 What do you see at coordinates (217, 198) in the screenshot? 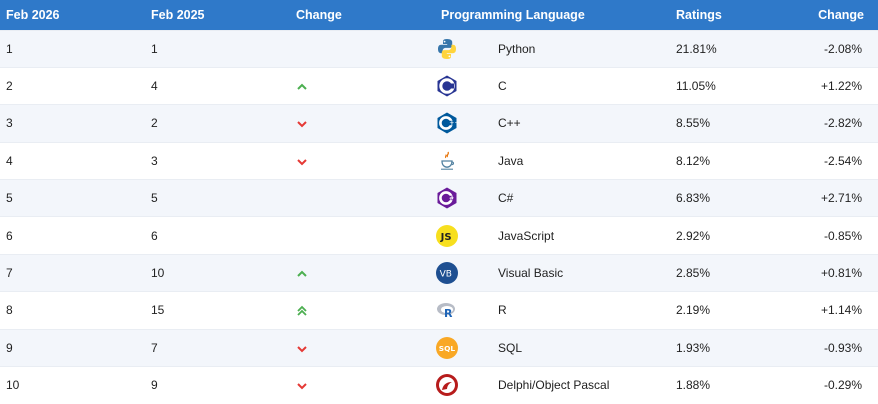
I see `previous-rank: 5` at bounding box center [217, 198].